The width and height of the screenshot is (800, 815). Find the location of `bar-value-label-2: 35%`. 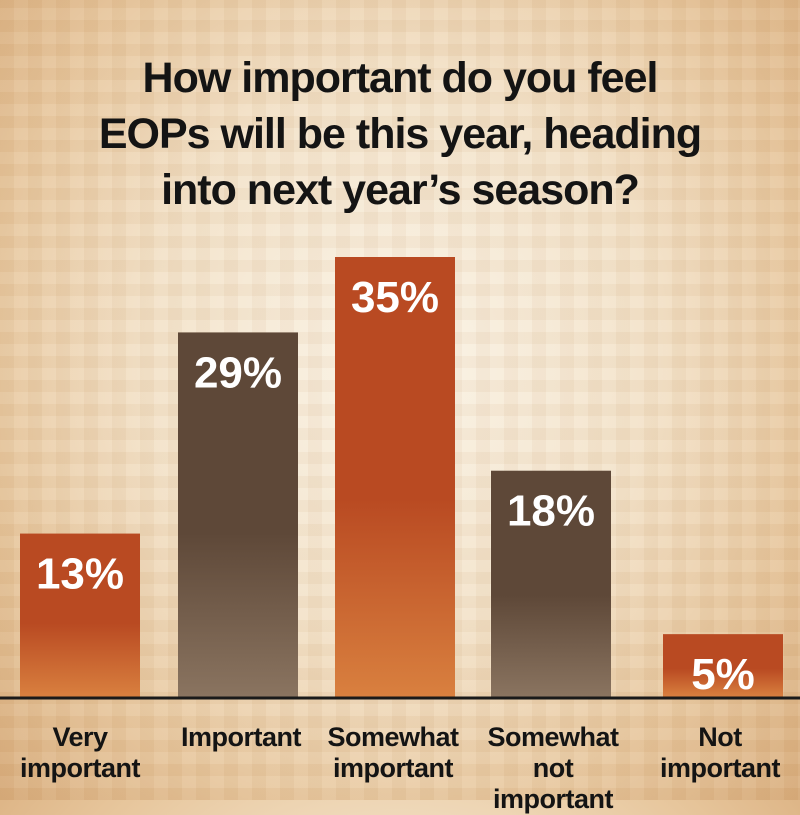

bar-value-label-2: 35% is located at coordinates (395, 297).